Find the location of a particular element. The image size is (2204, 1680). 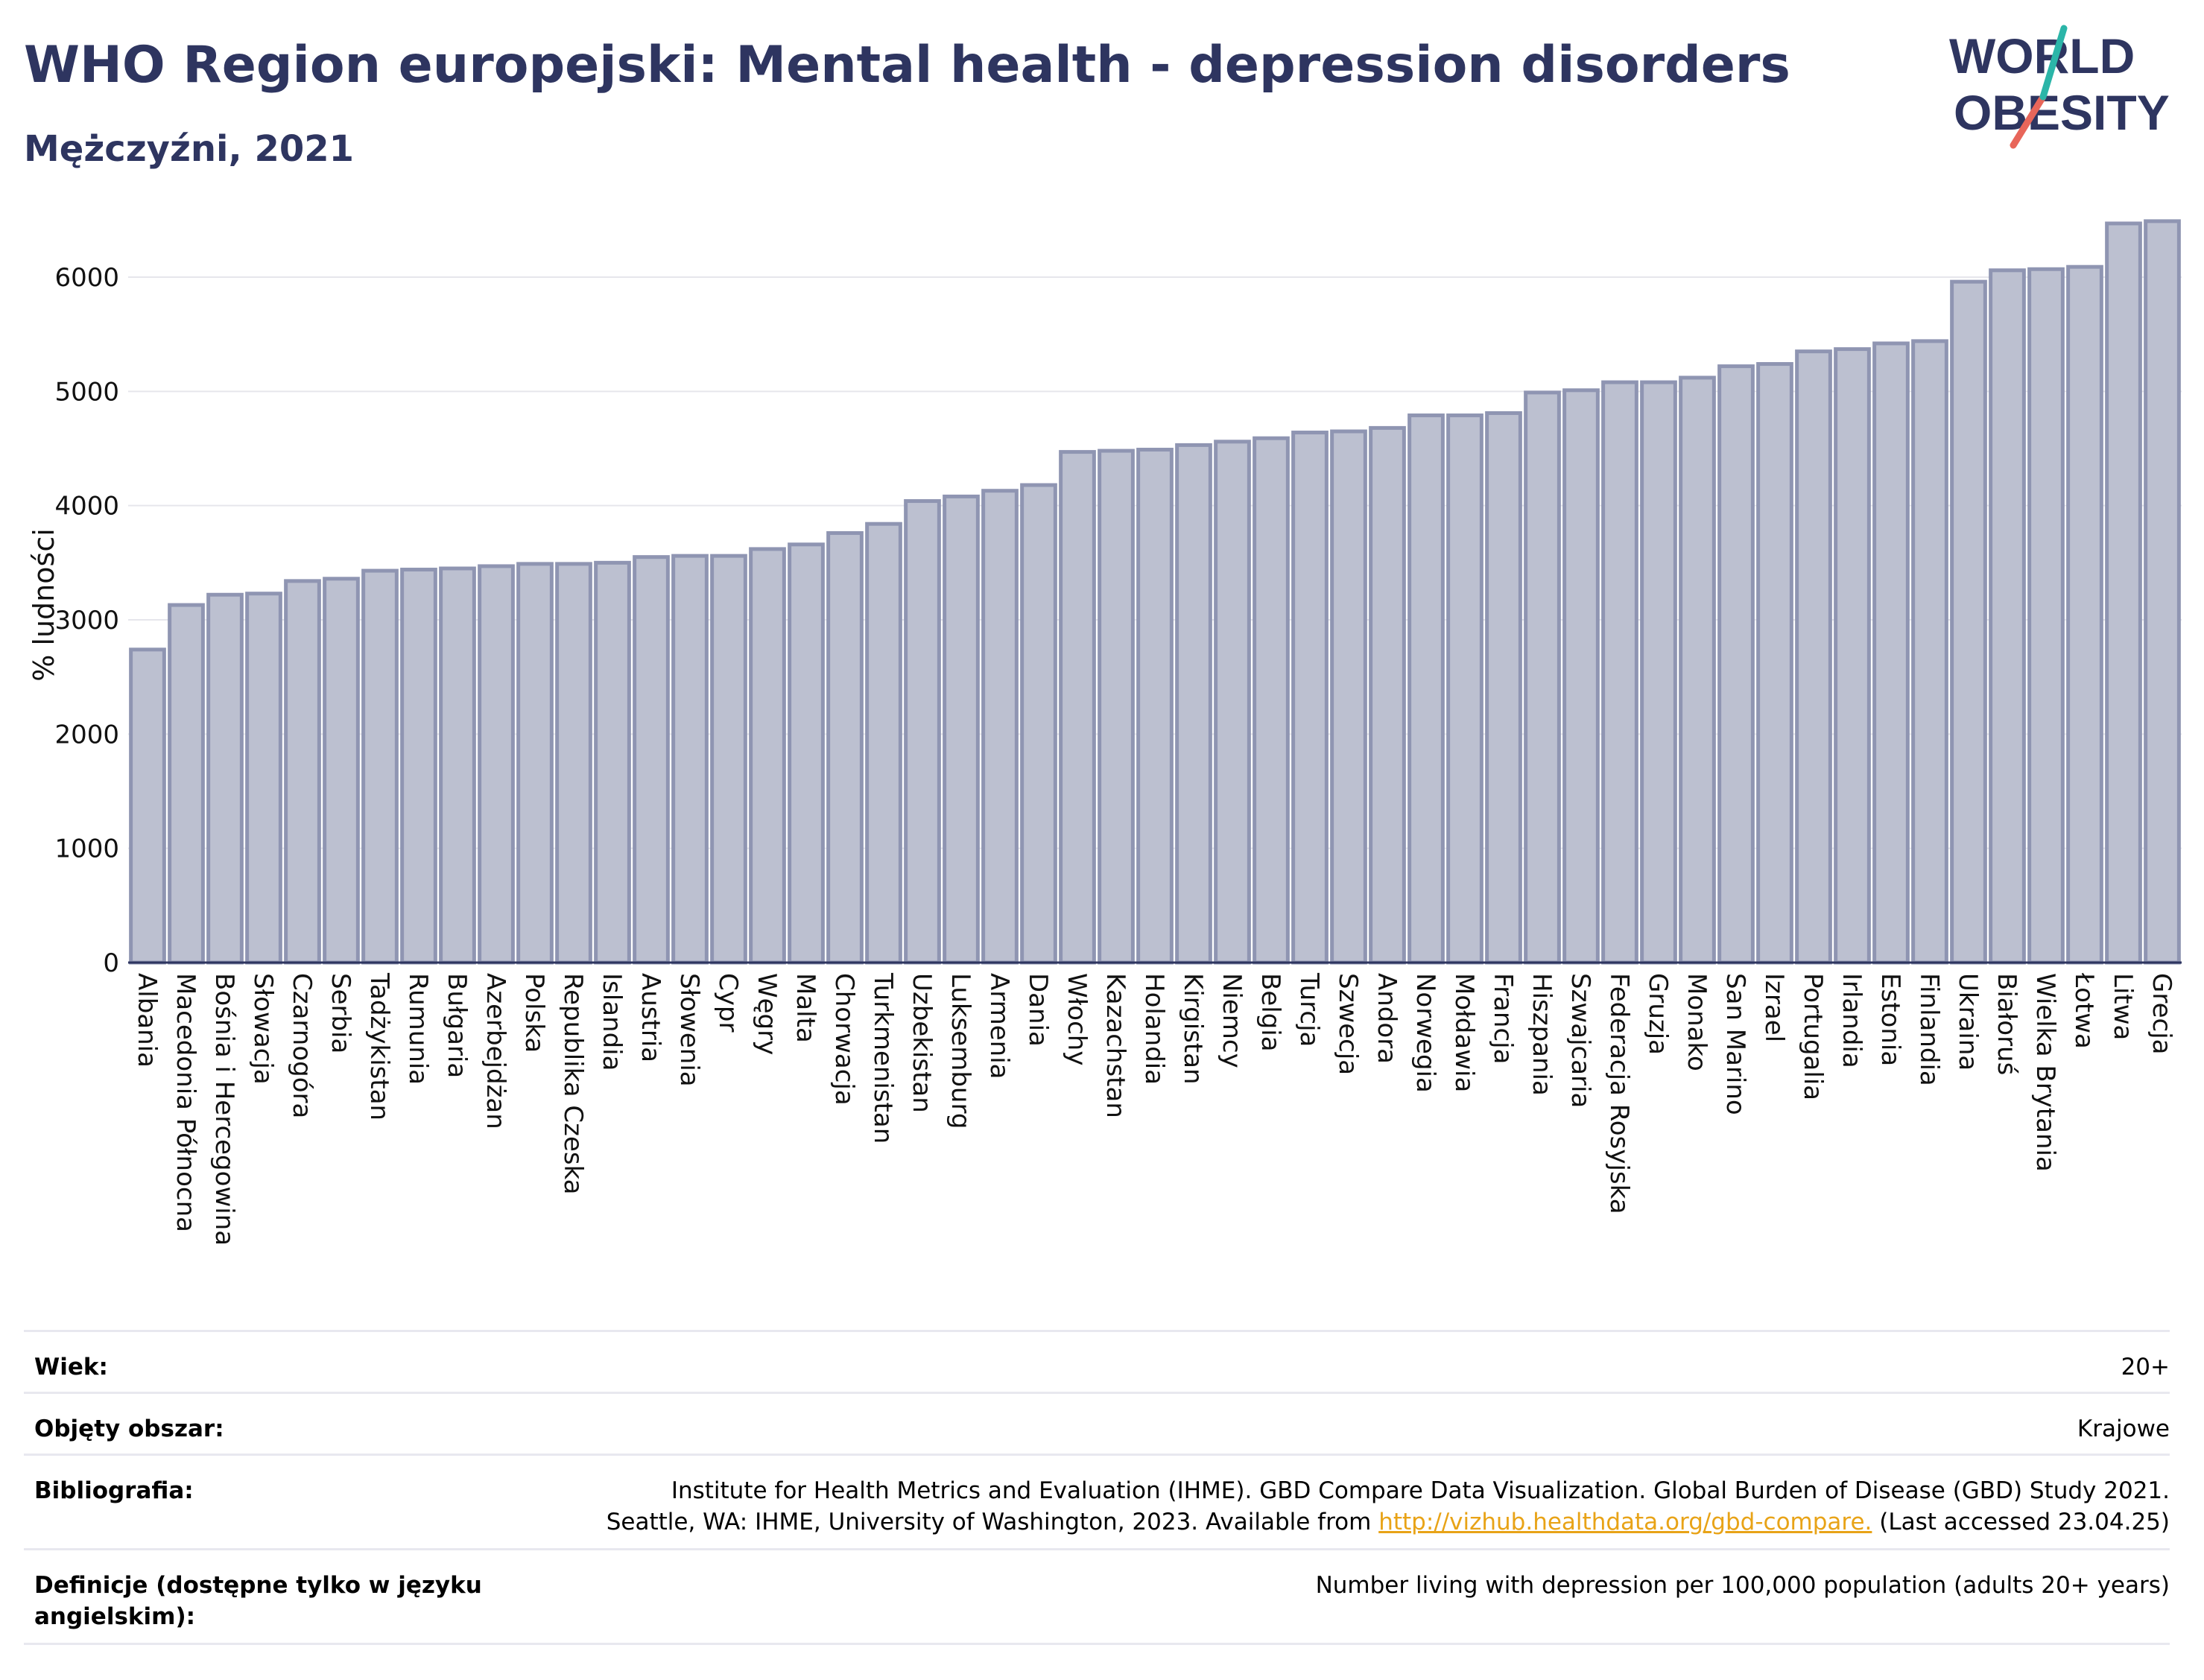

bibliography-line2-post: (Last accessed 23.04.25) is located at coordinates (2021, 1522).